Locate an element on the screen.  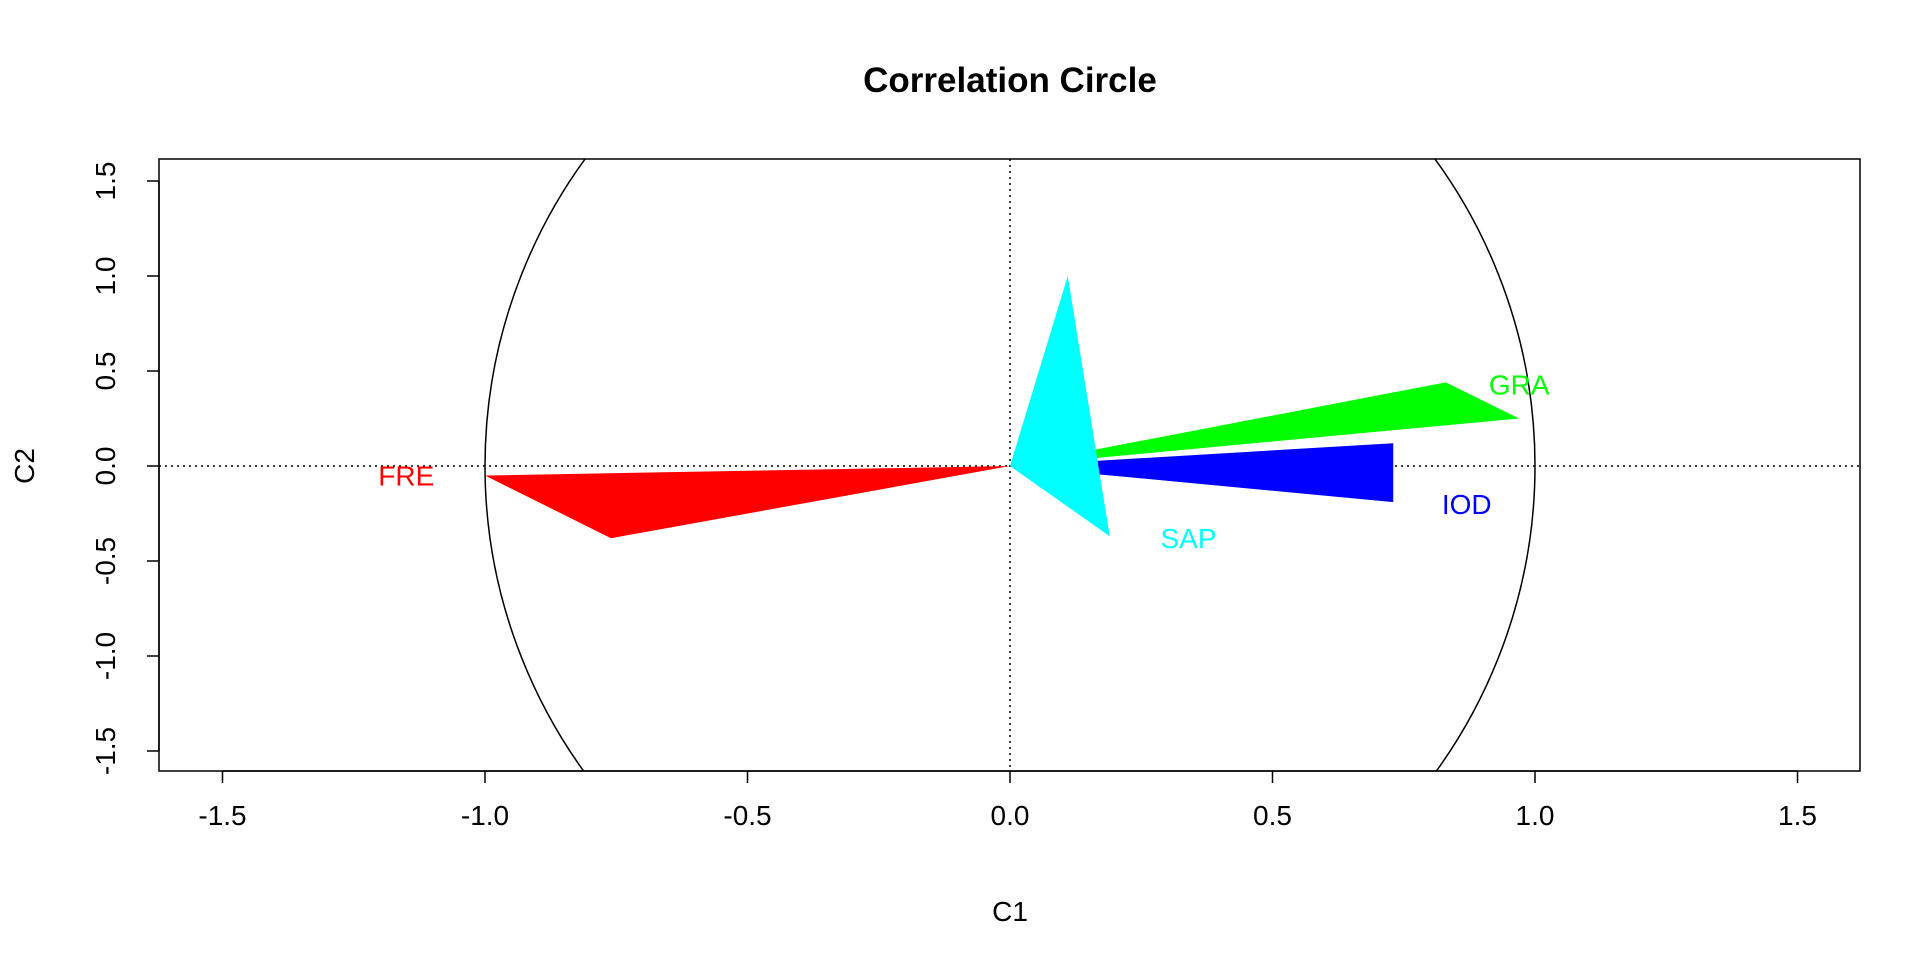
label-iod: IOD is located at coordinates (1467, 504).